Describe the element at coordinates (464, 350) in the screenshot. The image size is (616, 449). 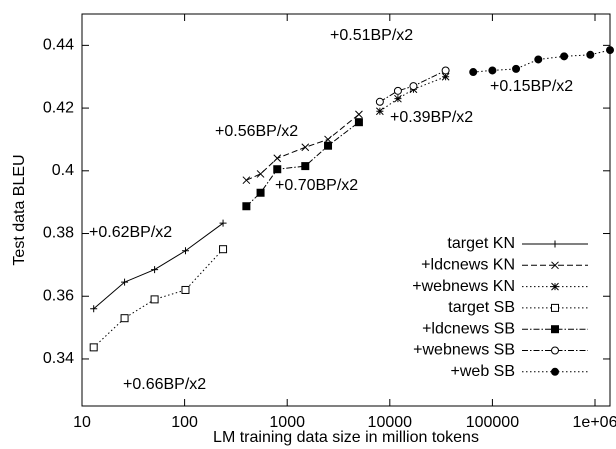
I see `legend-label: +webnews SB` at that location.